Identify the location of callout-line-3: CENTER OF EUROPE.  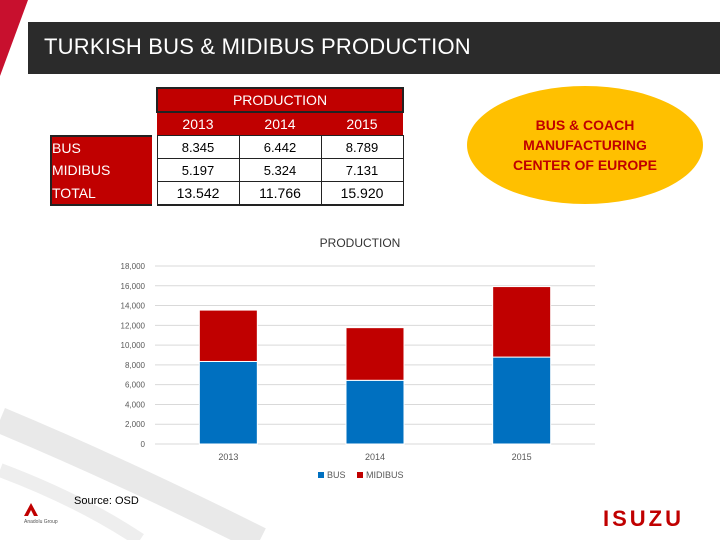
(585, 165).